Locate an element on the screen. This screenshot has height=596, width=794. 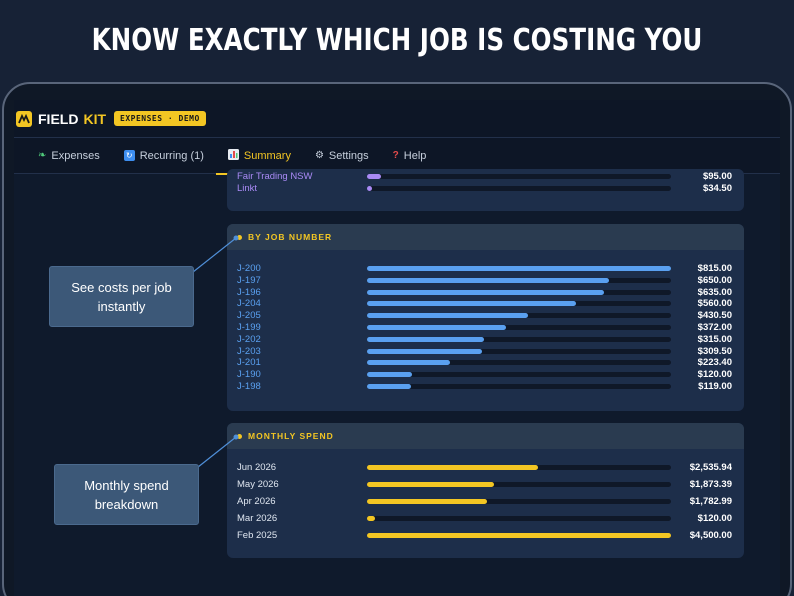
job-row-amount: $650.00 is located at coordinates (714, 280).